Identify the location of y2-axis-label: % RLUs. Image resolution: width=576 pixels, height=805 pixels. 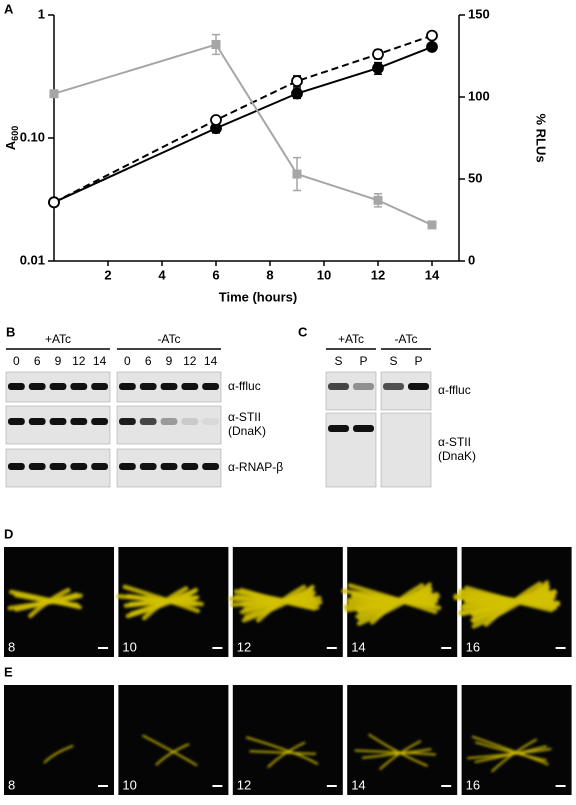
(541, 137).